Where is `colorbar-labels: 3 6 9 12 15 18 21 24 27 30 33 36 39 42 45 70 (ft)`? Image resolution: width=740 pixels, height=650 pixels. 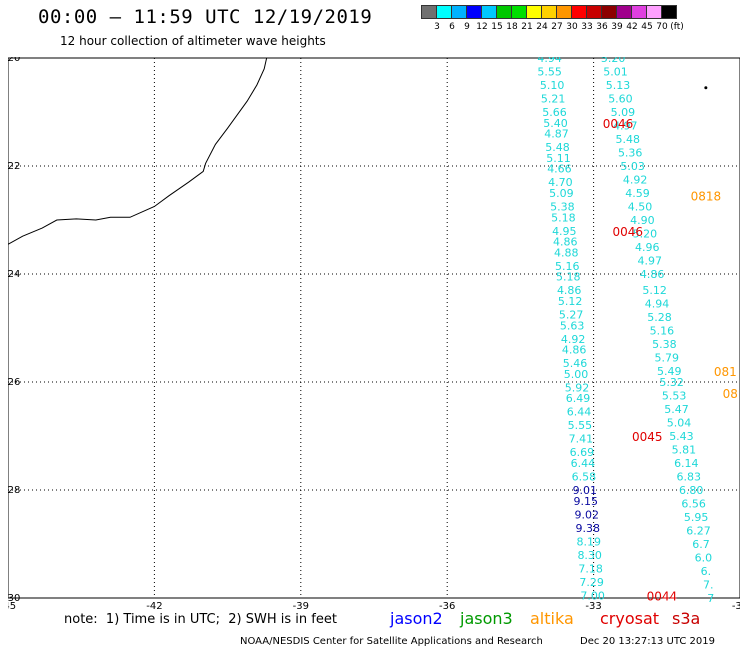
colorbar-labels: 3 6 9 12 15 18 21 24 27 30 33 36 39 42 45 70 (ft) is located at coordinates (580, 28).